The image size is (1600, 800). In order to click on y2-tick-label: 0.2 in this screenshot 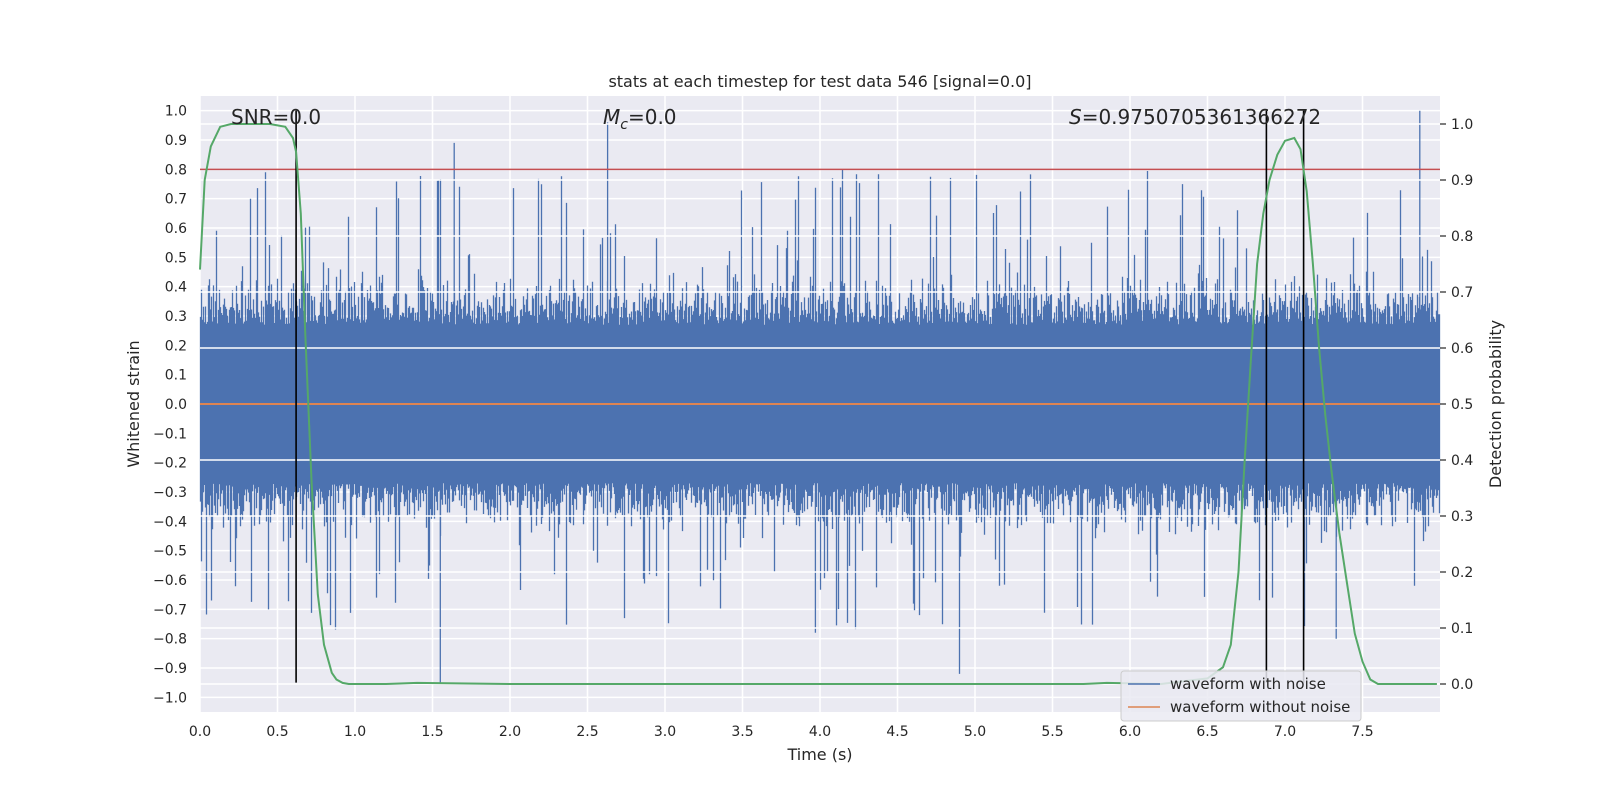, I will do `click(1462, 573)`.